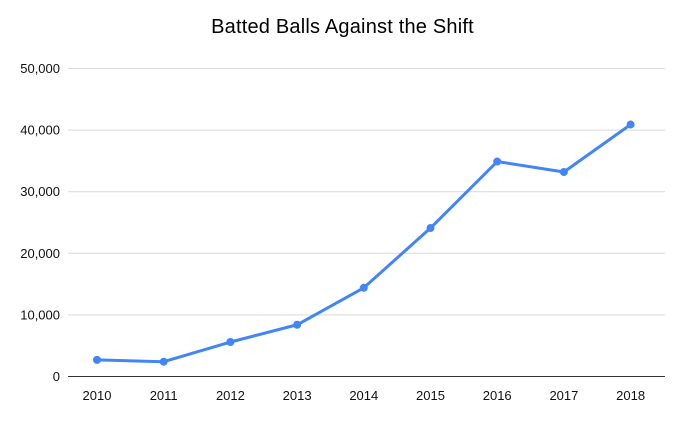  Describe the element at coordinates (230, 395) in the screenshot. I see `x-axis-tick-label: 2012` at that location.